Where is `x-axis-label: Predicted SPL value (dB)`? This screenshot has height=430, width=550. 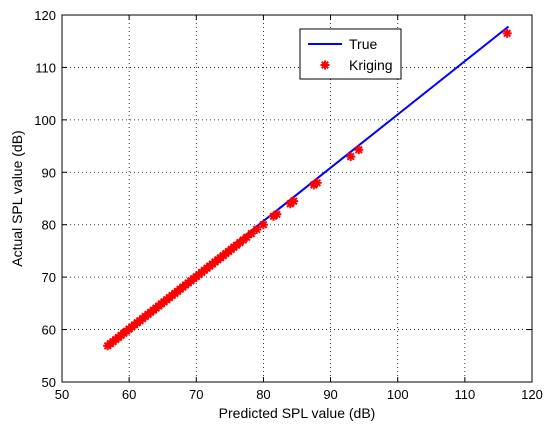 x-axis-label: Predicted SPL value (dB) is located at coordinates (297, 413).